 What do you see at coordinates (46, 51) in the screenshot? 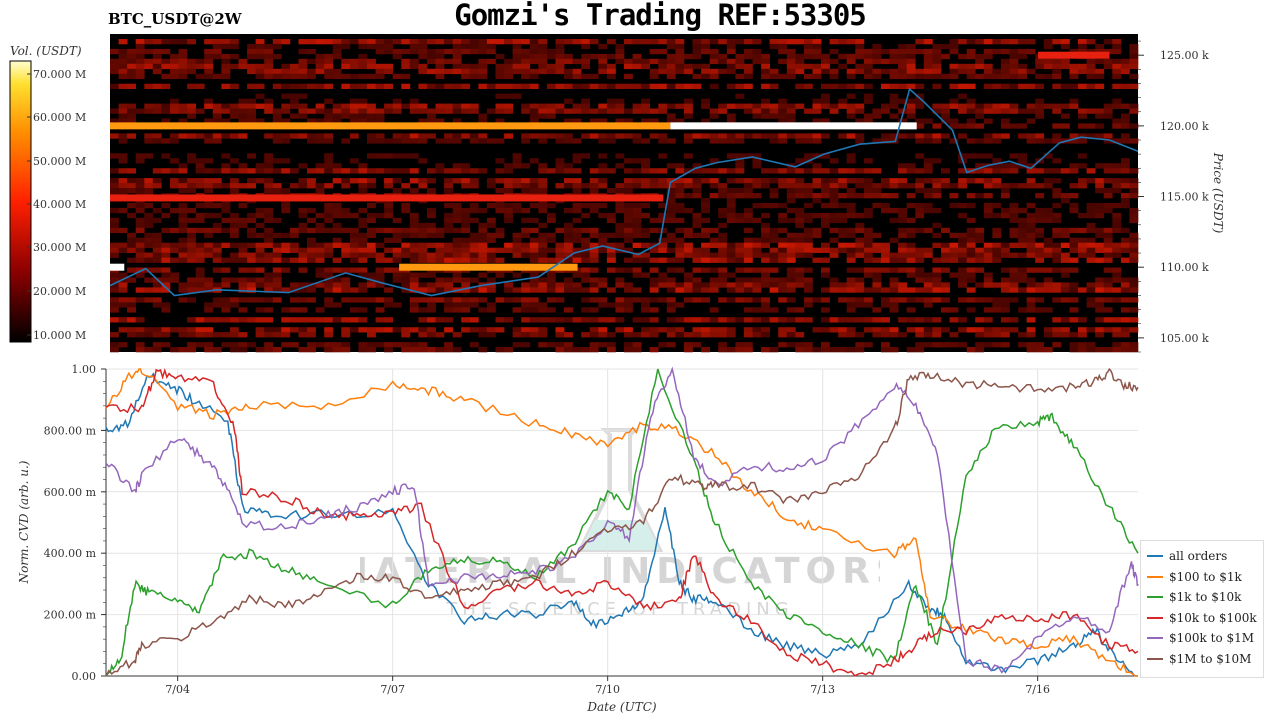
I see `colorbar-label: Vol. (USDT)` at bounding box center [46, 51].